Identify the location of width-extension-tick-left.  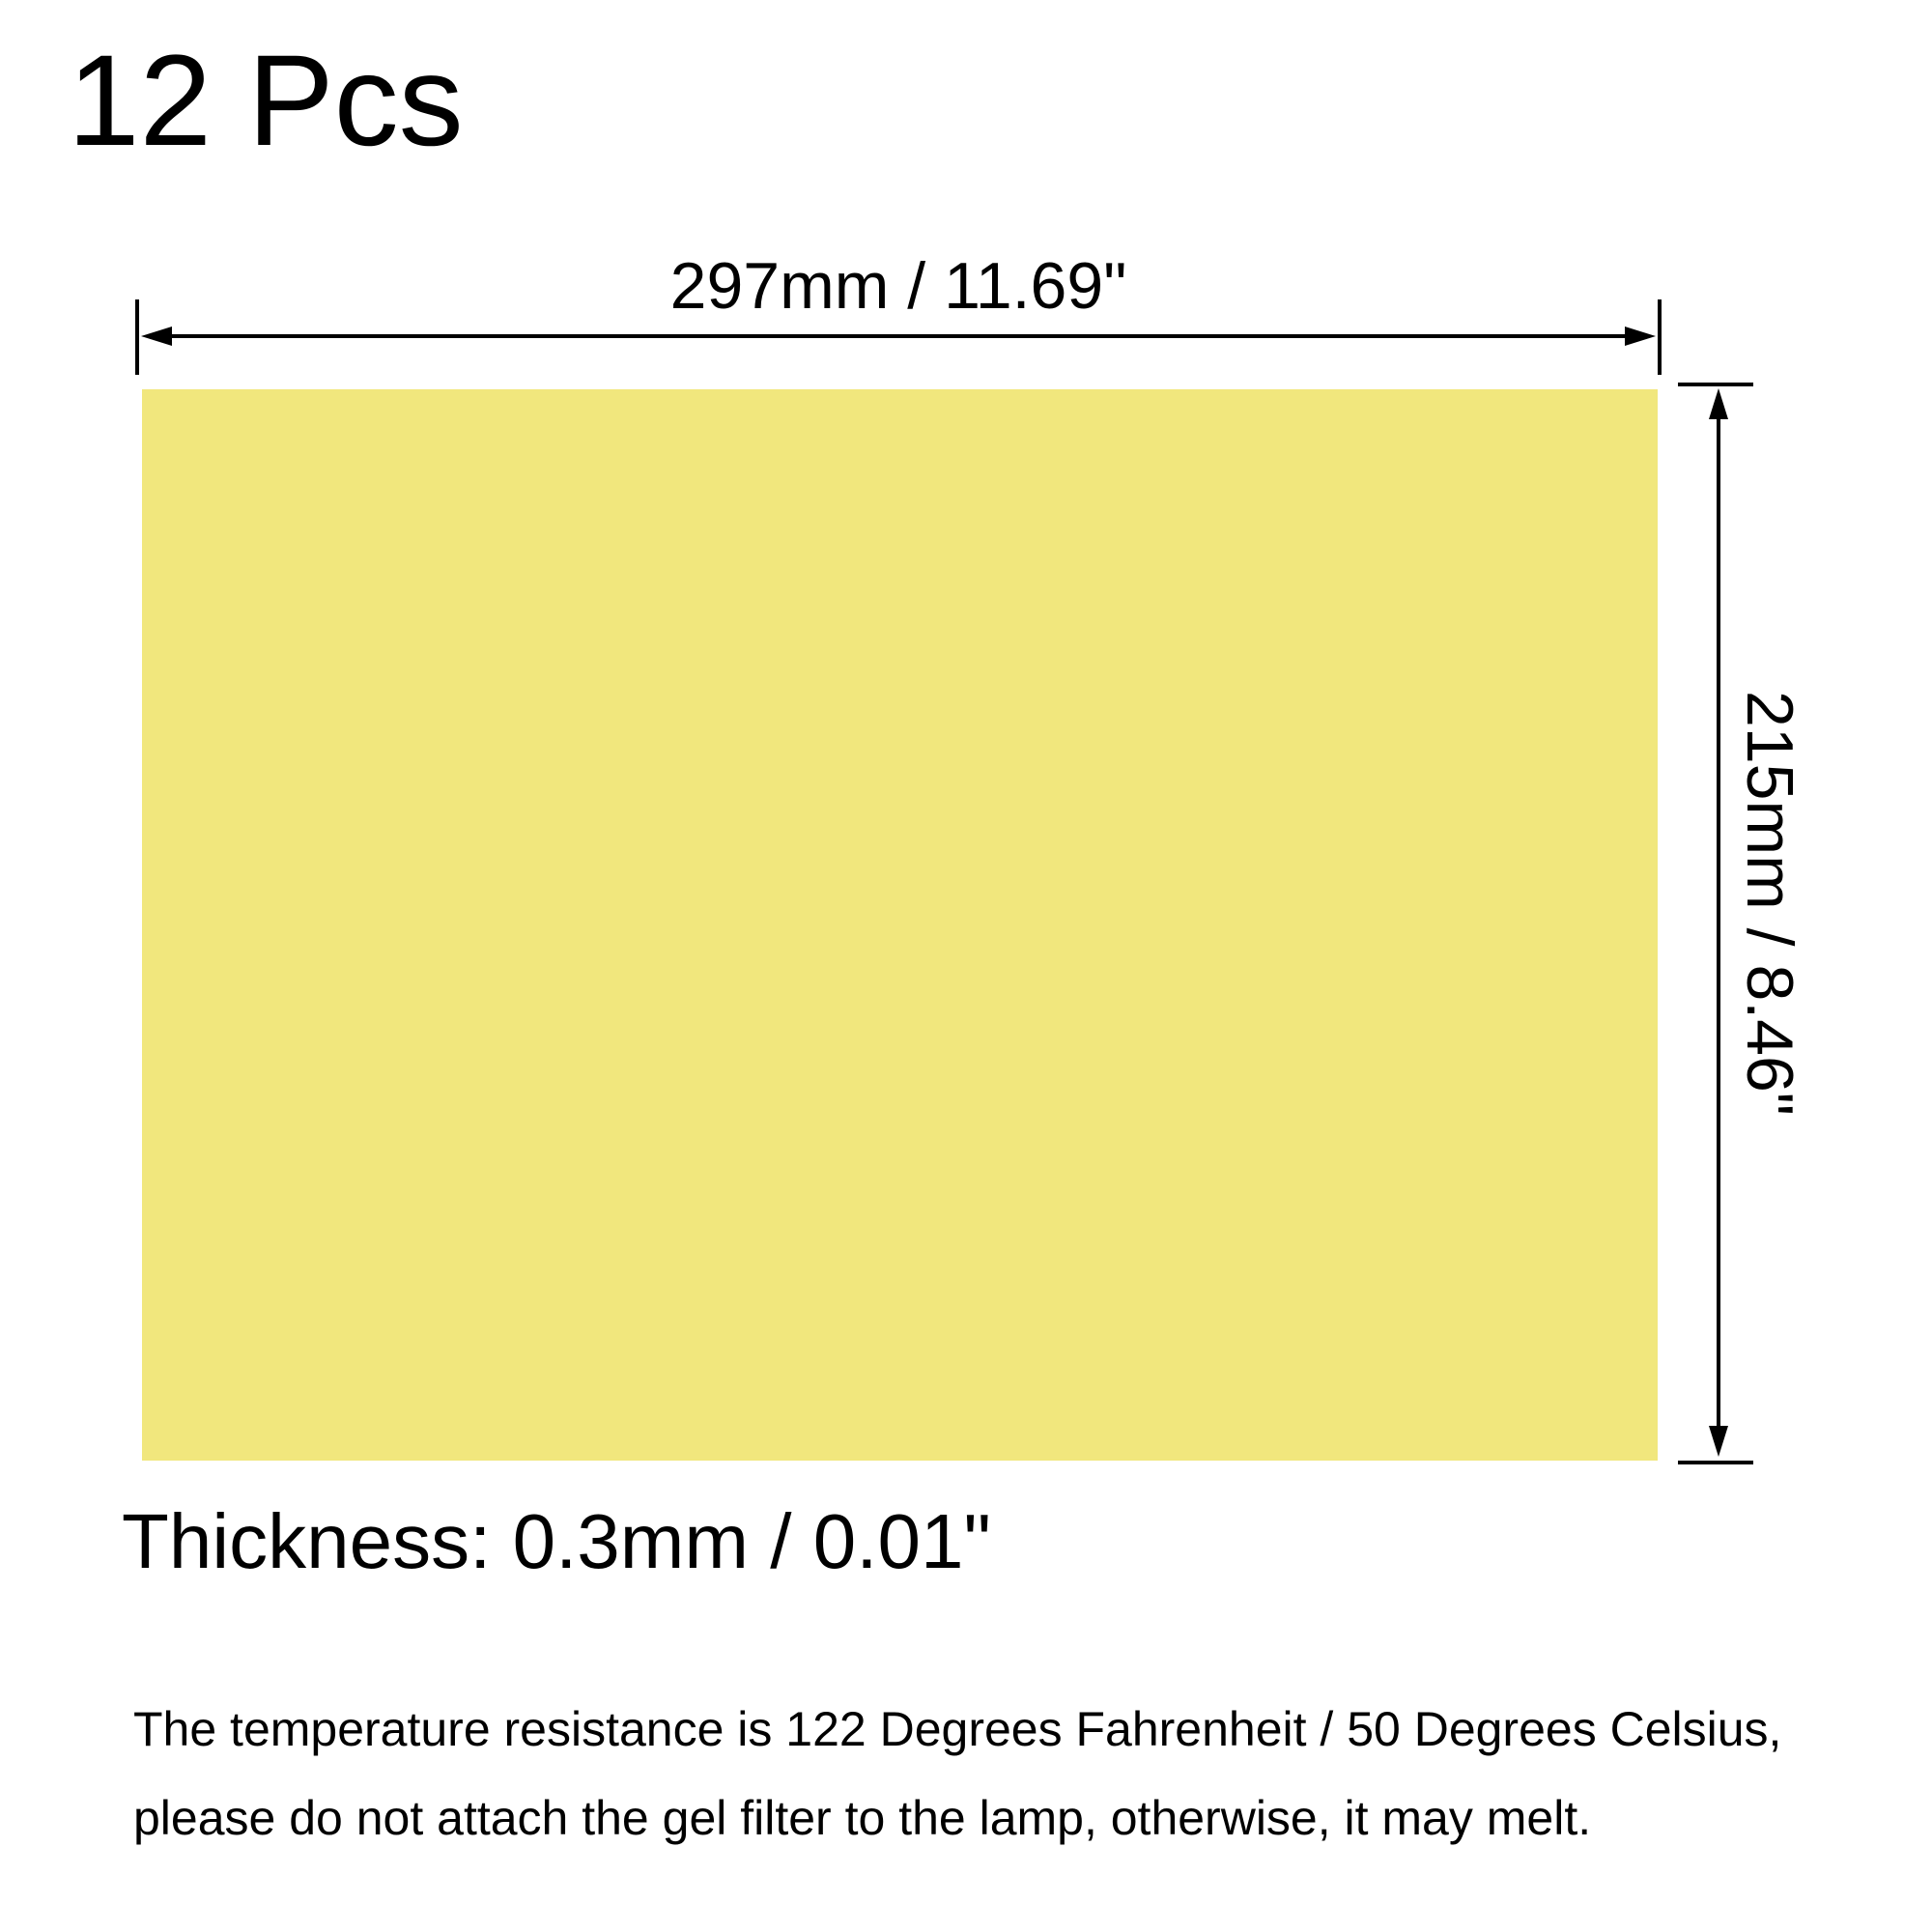
(137, 337).